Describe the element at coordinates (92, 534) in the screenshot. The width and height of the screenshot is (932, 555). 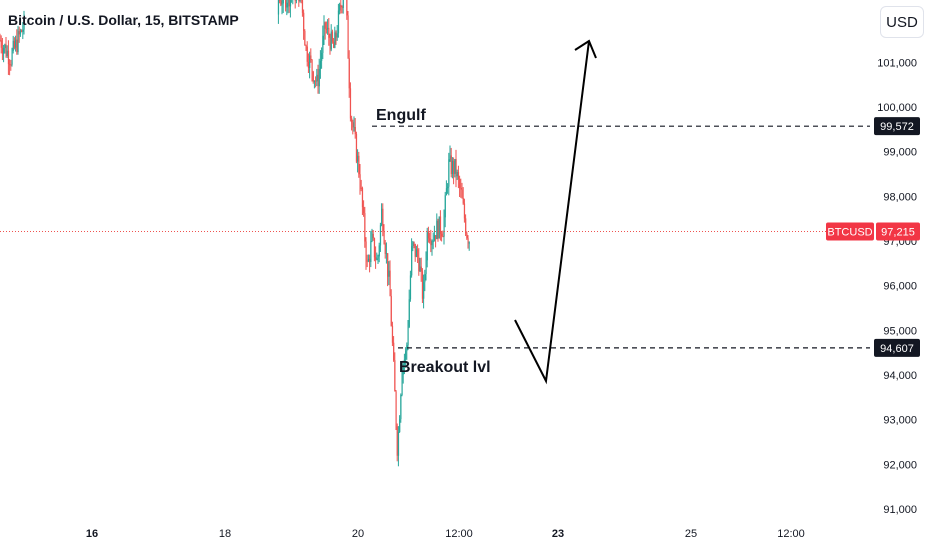
I see `x-tick-label: 16` at that location.